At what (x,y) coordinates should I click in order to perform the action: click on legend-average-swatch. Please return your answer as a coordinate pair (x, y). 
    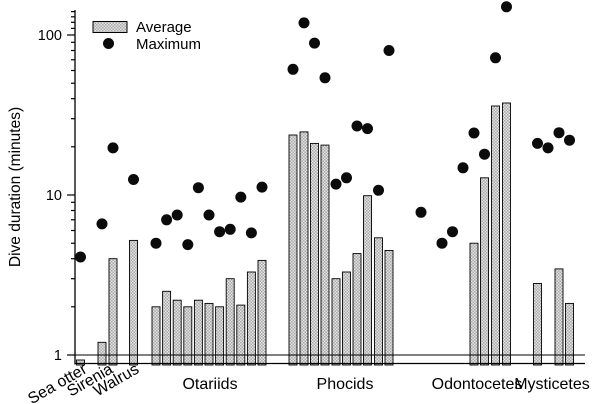
    Looking at the image, I should click on (110, 27).